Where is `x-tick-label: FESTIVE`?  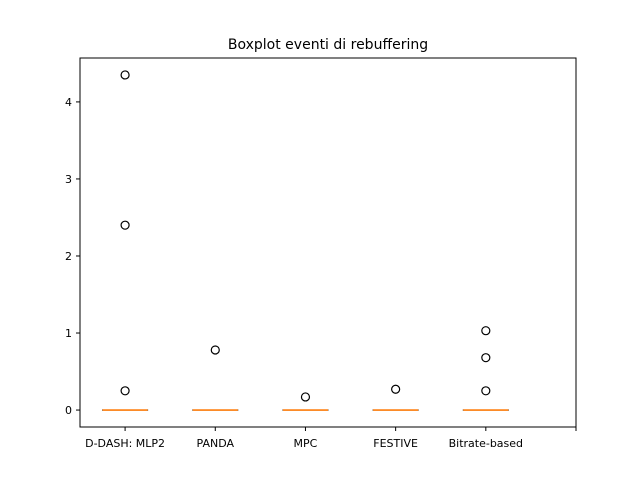
x-tick-label: FESTIVE is located at coordinates (395, 443).